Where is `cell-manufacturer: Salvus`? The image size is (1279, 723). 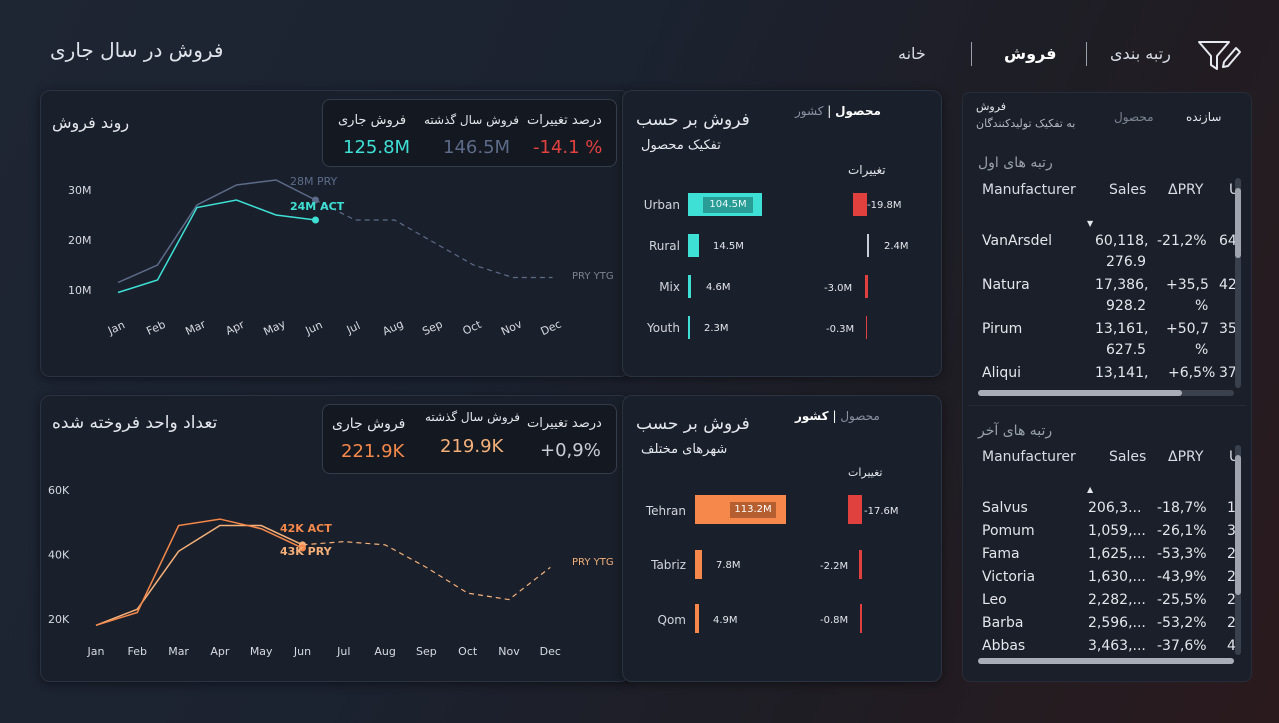
cell-manufacturer: Salvus is located at coordinates (1005, 508).